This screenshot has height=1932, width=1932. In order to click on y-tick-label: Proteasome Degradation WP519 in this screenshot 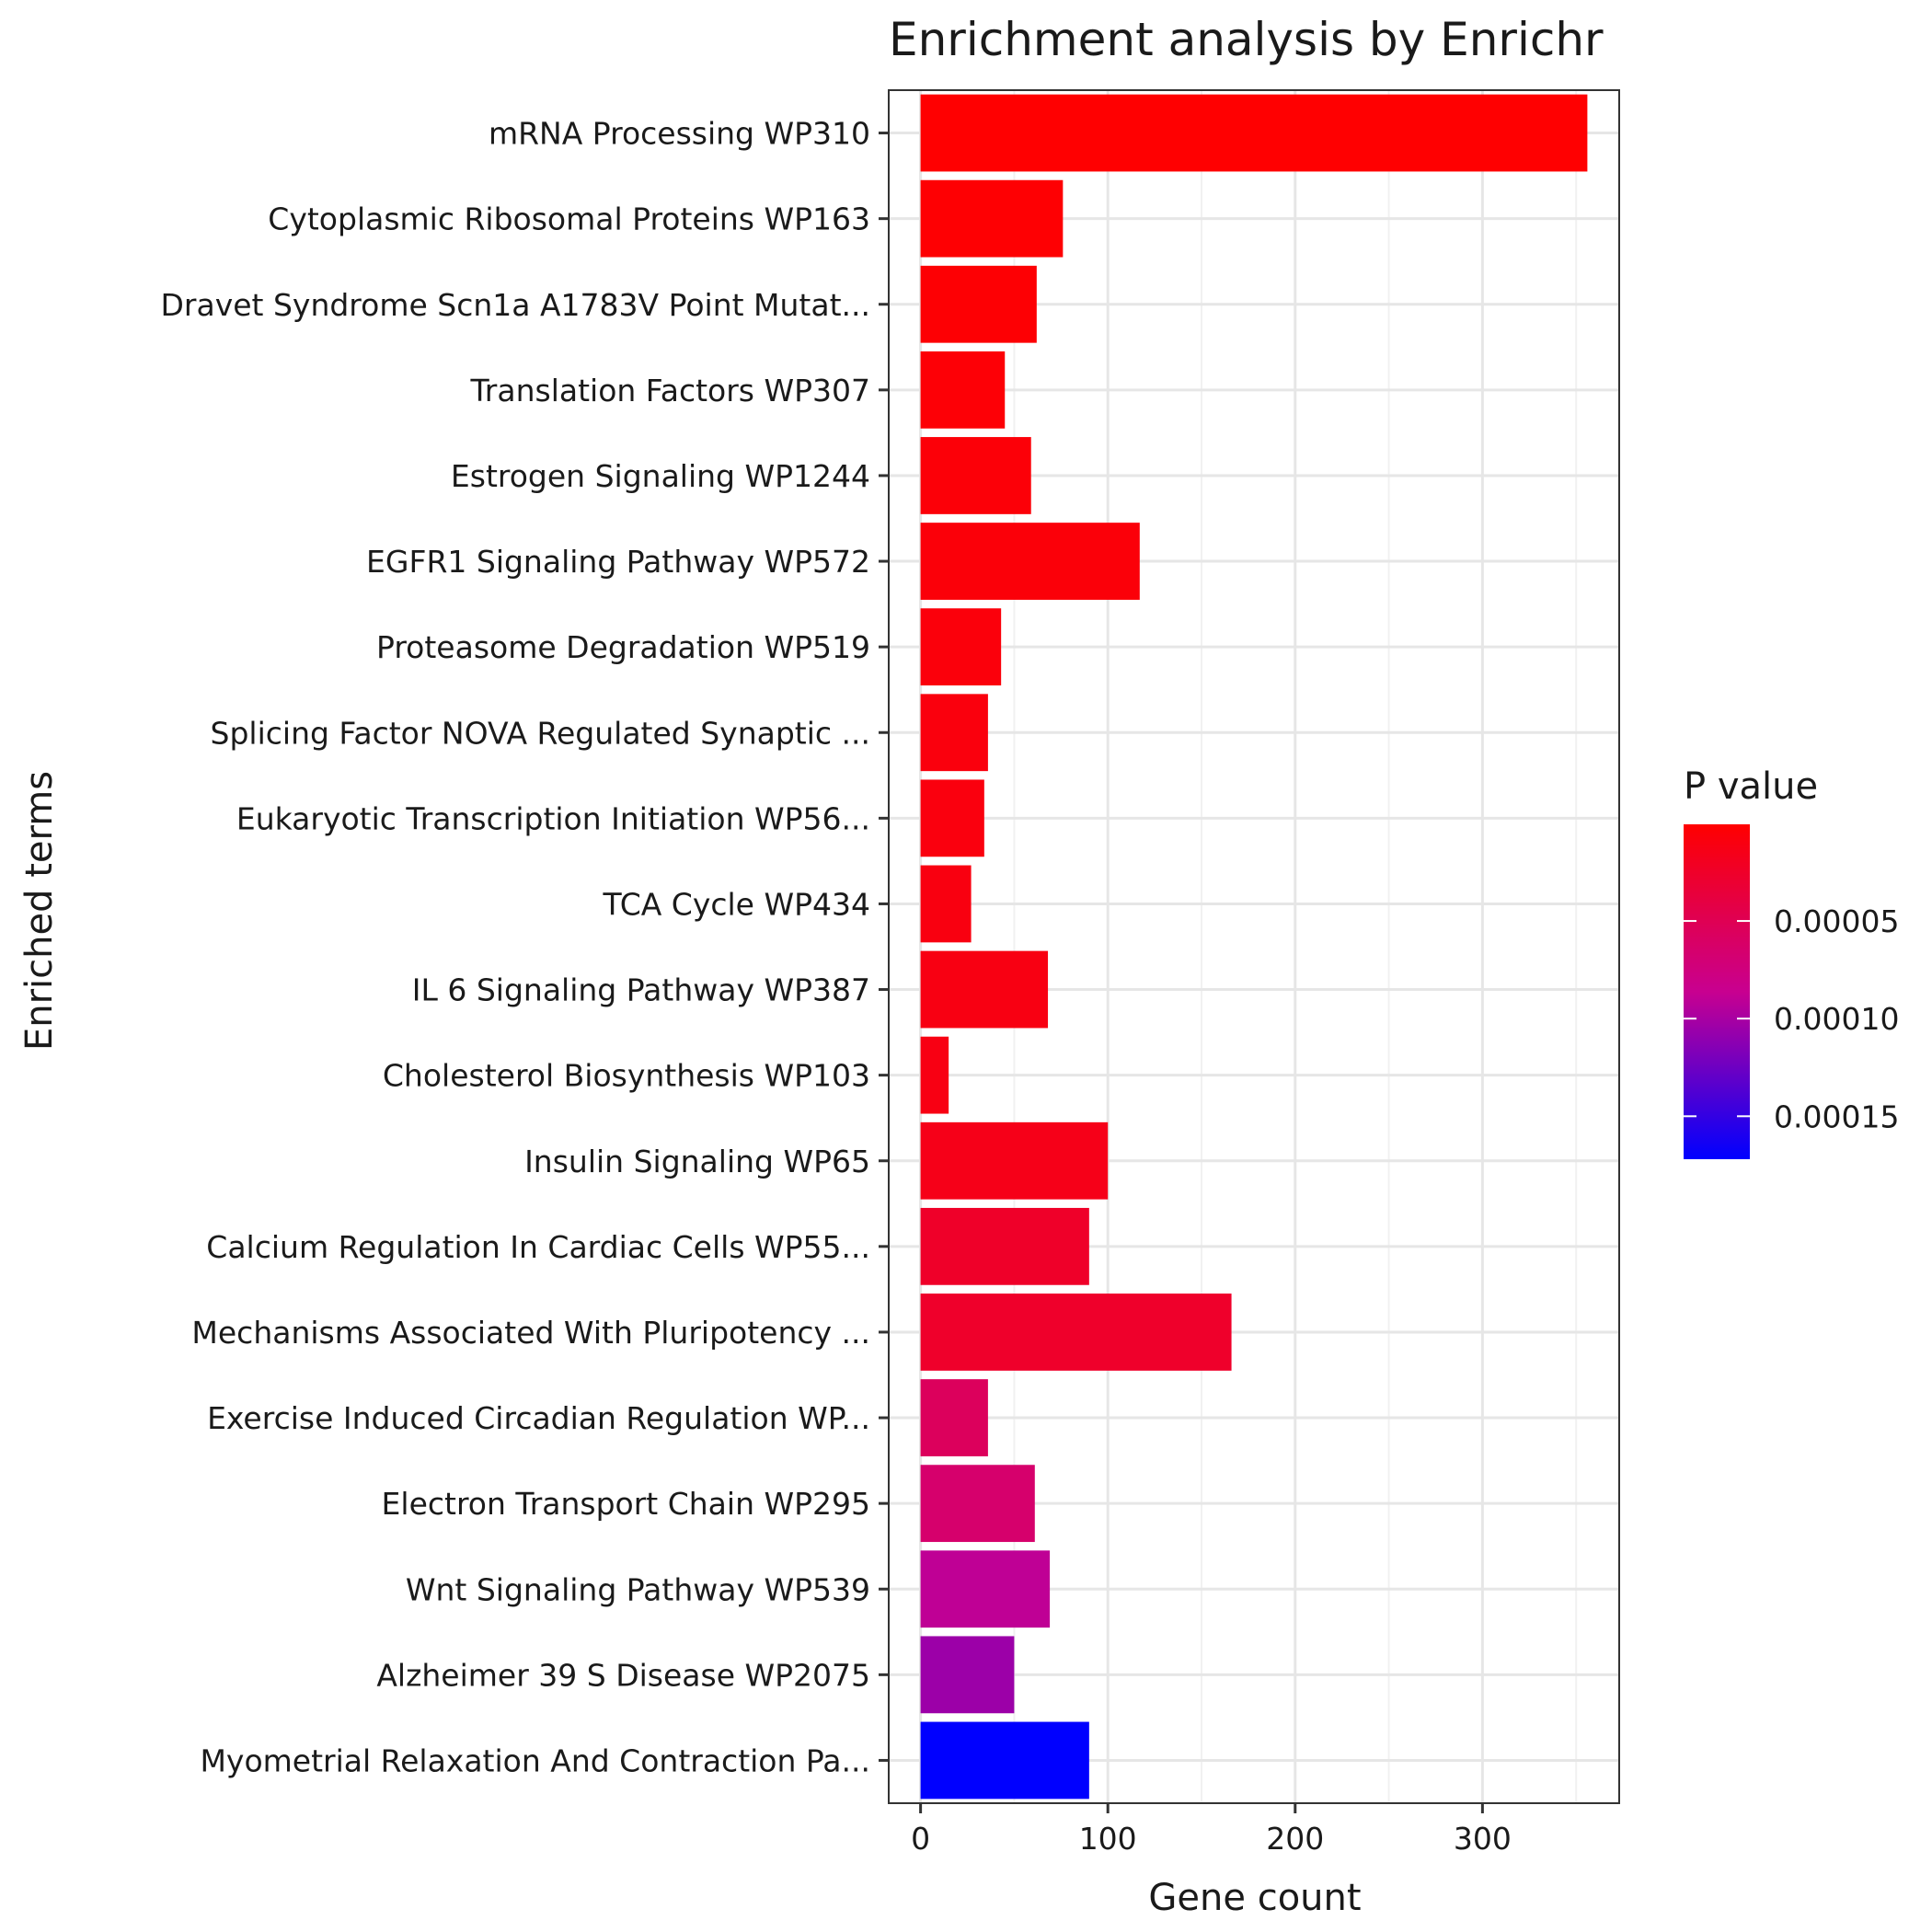, I will do `click(623, 647)`.